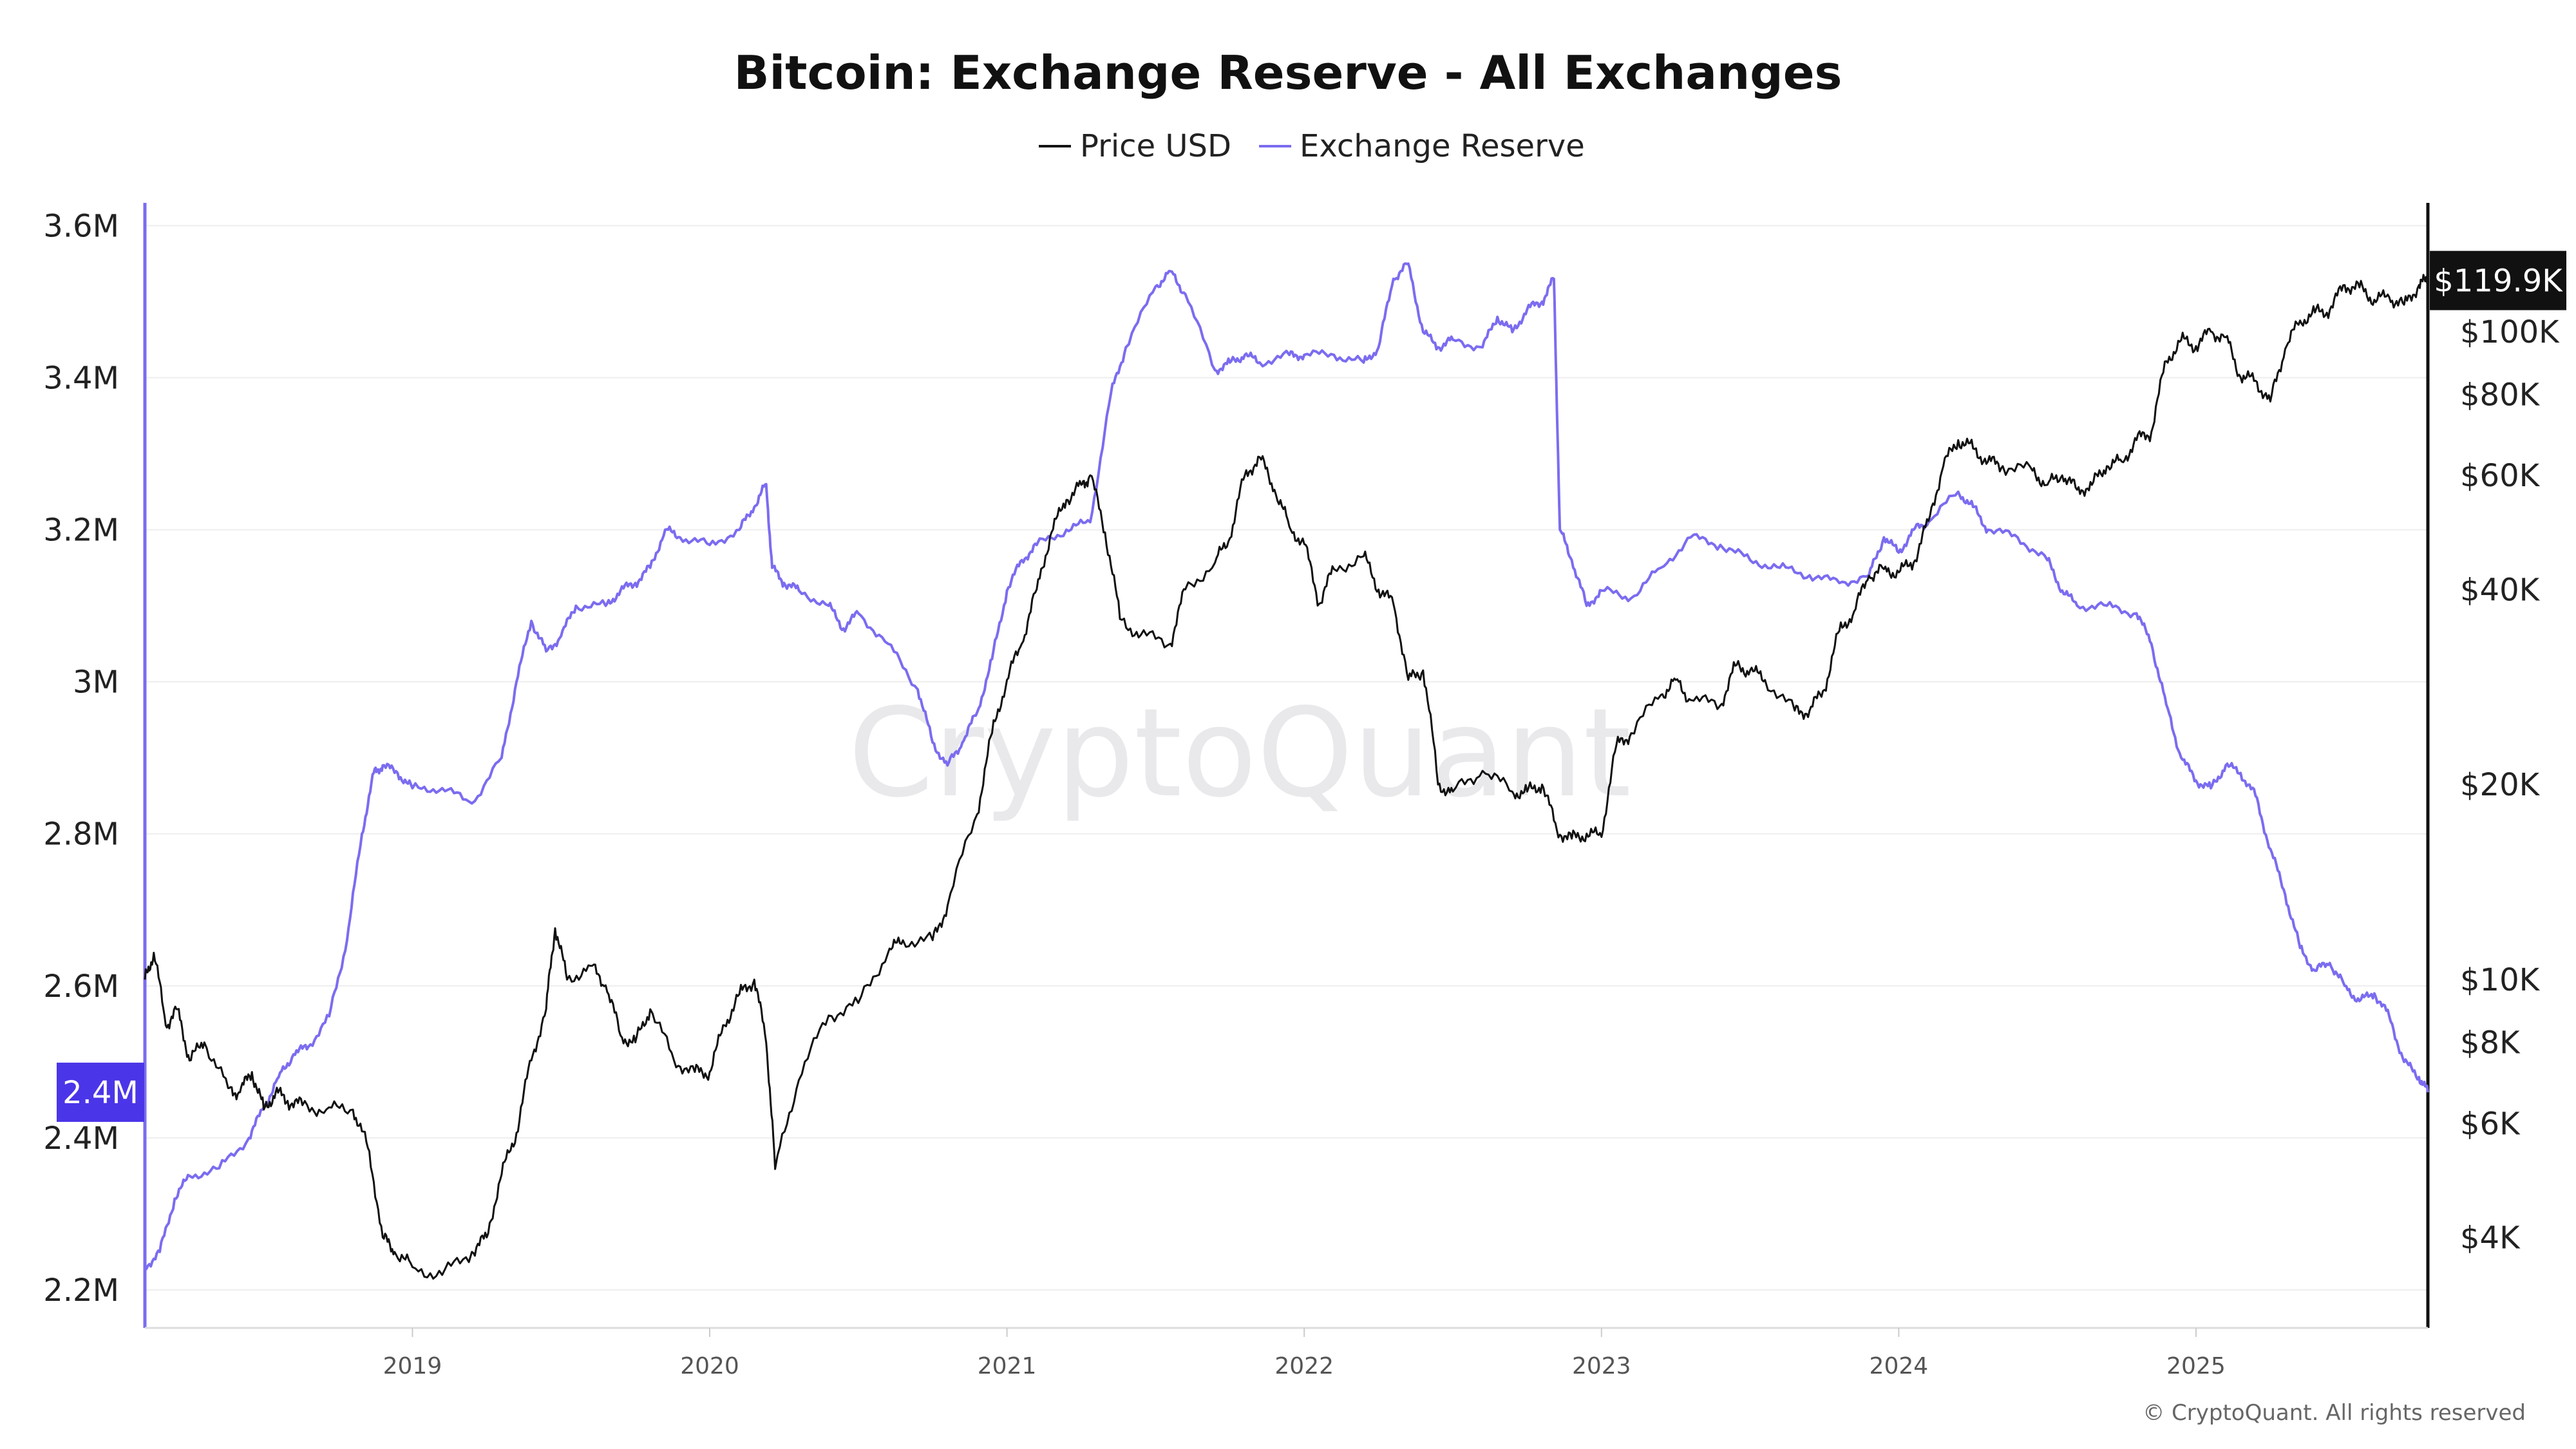 Image resolution: width=2576 pixels, height=1449 pixels. What do you see at coordinates (2491, 1238) in the screenshot?
I see `right-tick-label: $4K` at bounding box center [2491, 1238].